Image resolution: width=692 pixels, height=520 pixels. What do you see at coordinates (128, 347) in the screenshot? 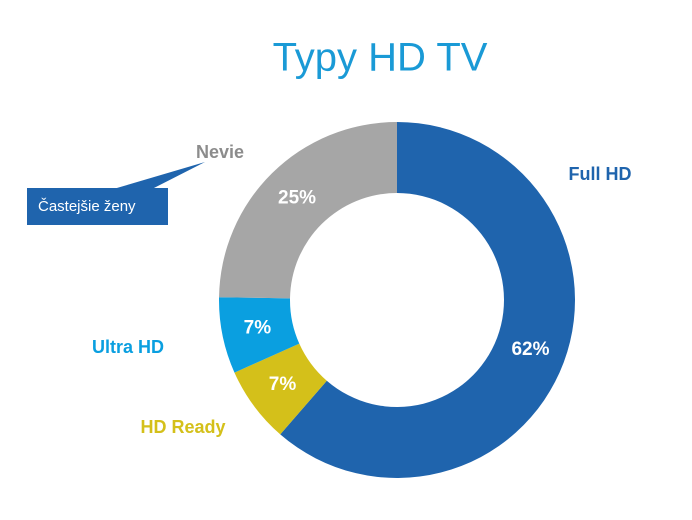
I see `category-label: Ultra HD` at bounding box center [128, 347].